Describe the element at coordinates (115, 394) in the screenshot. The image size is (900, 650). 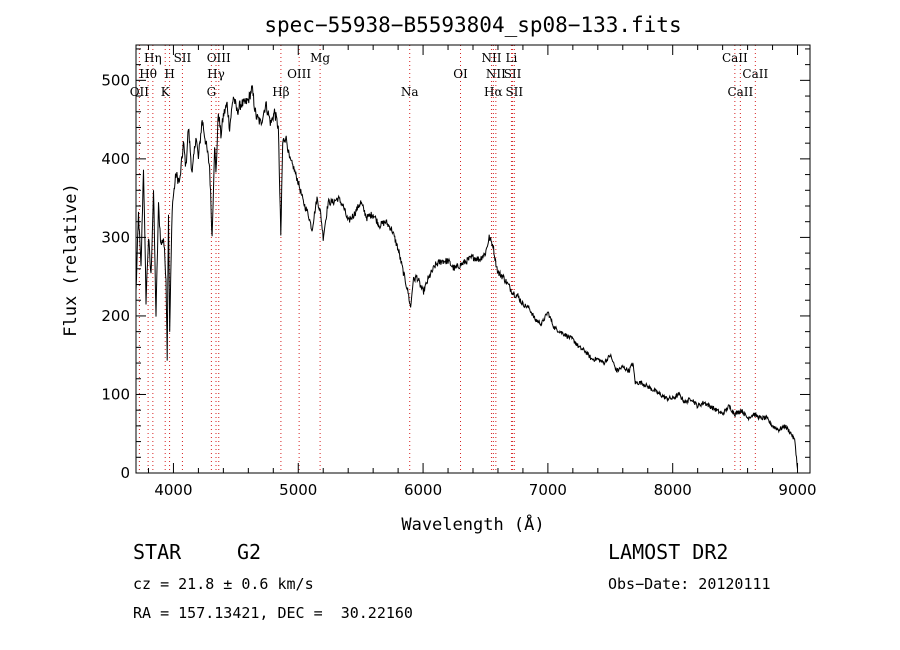
I see `y-tick-label: 100` at that location.